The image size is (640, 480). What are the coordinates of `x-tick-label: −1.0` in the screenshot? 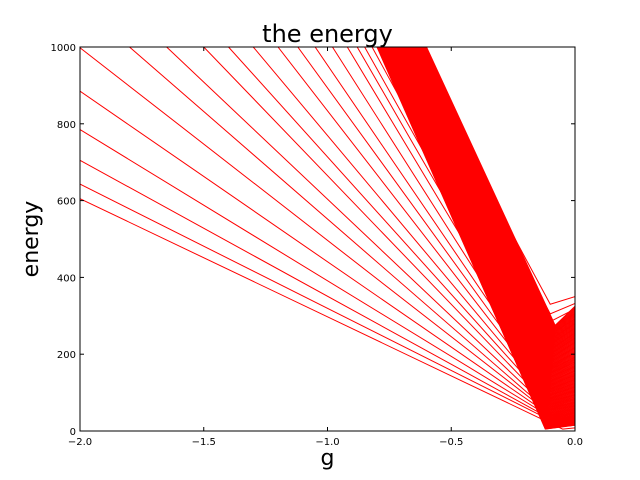 It's located at (327, 442).